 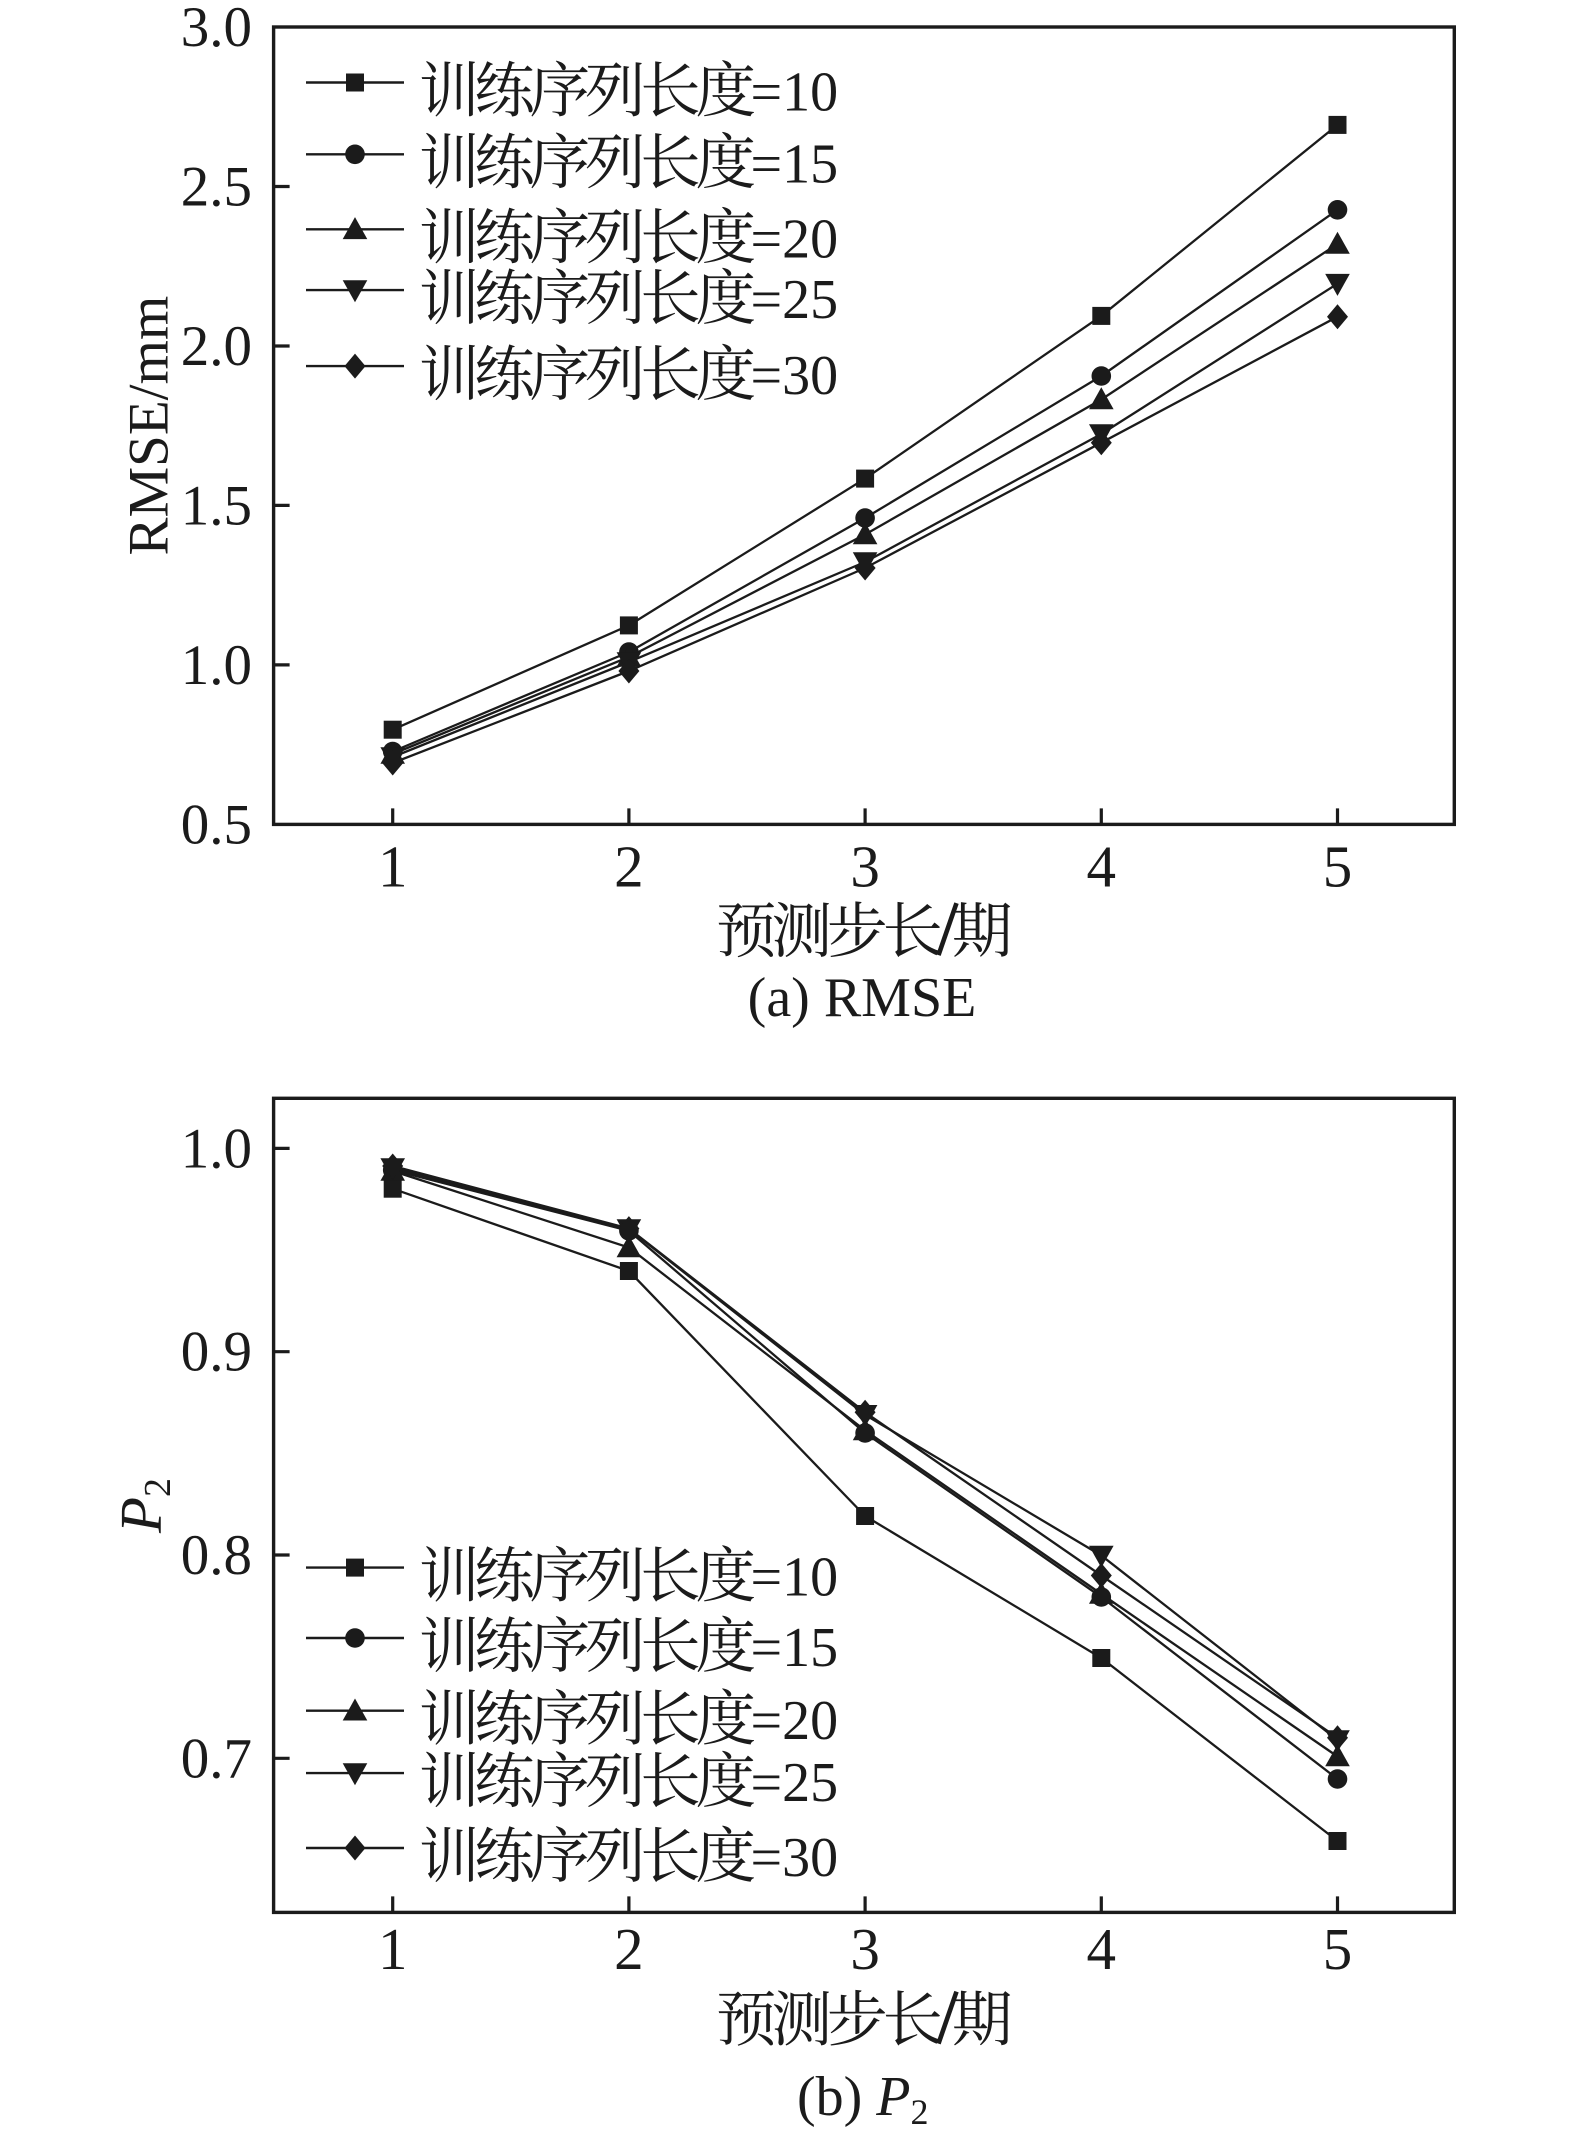 I want to click on svg-text: (b) P2, so click(x=863, y=2099).